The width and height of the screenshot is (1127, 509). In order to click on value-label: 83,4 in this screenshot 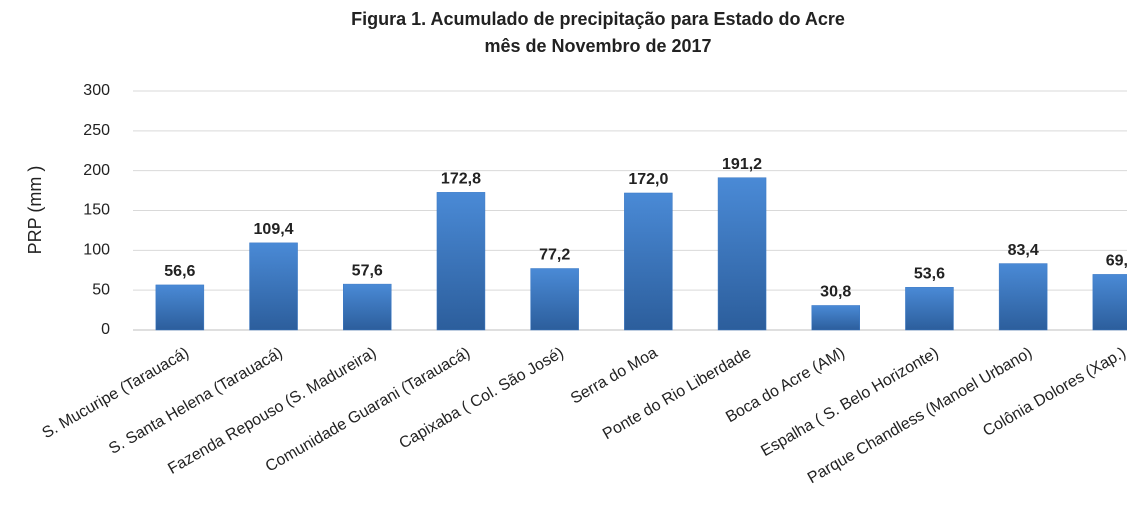, I will do `click(1023, 250)`.